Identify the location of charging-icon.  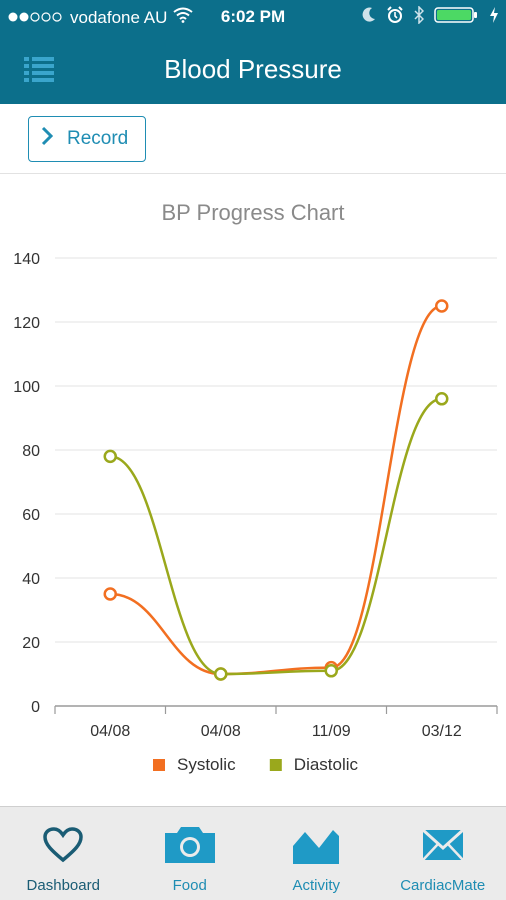
(494, 17).